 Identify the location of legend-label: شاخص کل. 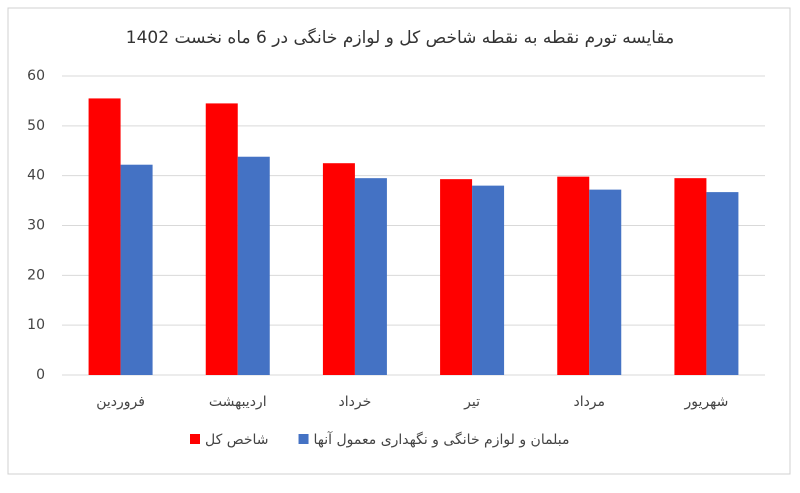
(237, 440).